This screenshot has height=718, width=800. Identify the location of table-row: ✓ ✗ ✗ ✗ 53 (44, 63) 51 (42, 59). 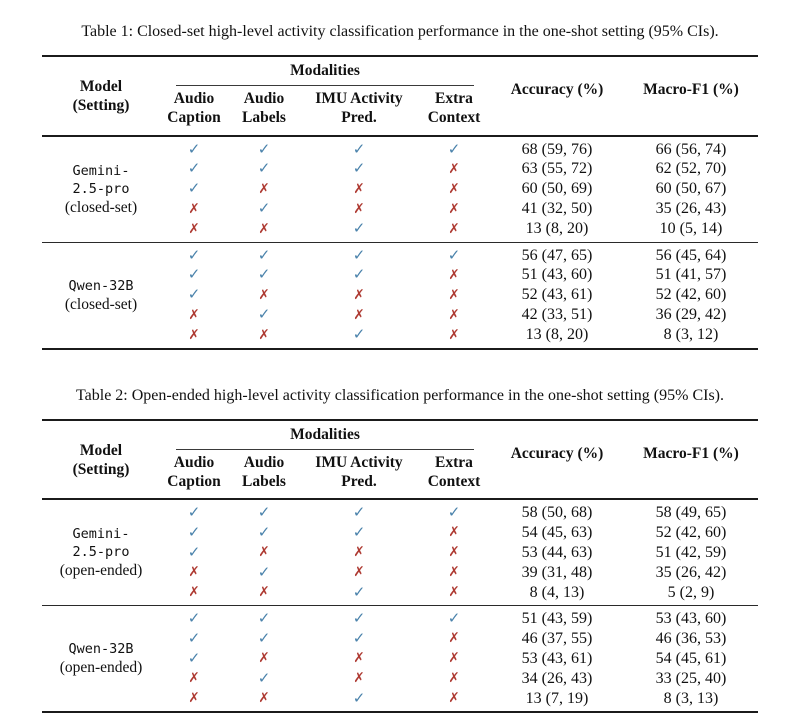
(400, 552).